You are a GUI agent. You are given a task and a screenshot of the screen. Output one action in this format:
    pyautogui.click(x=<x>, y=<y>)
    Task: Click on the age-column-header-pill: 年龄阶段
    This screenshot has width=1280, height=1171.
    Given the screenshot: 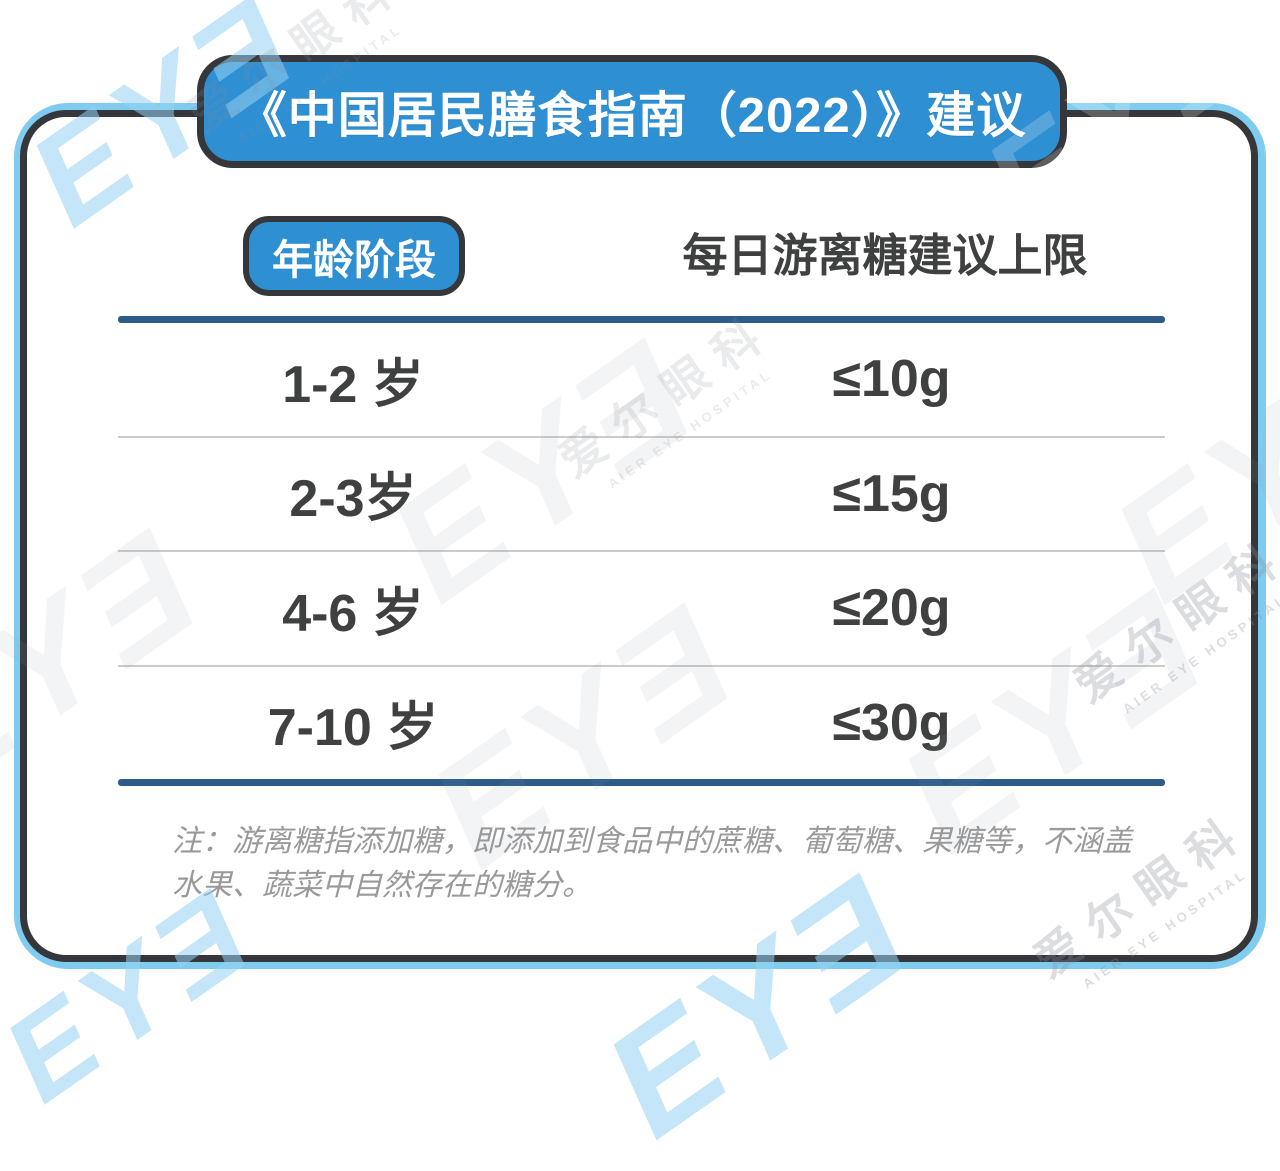 What is the action you would take?
    pyautogui.click(x=354, y=256)
    